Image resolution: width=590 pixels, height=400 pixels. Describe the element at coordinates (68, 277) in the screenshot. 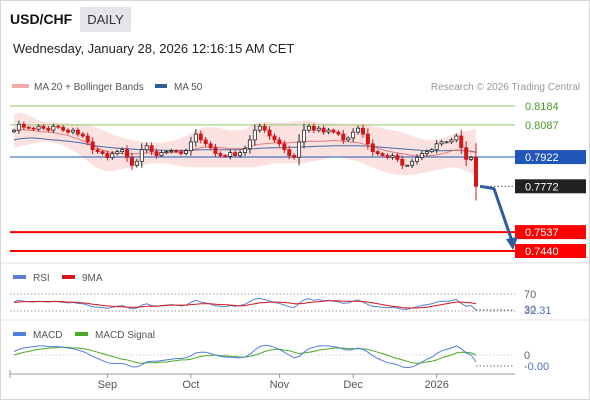

I see `rsi-ma-legend-swatch` at that location.